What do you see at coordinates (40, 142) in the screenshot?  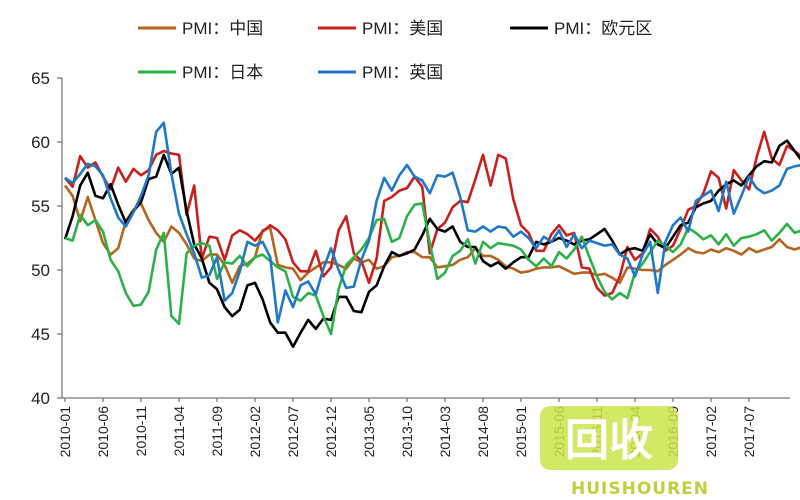 I see `y-tick-label: 60` at bounding box center [40, 142].